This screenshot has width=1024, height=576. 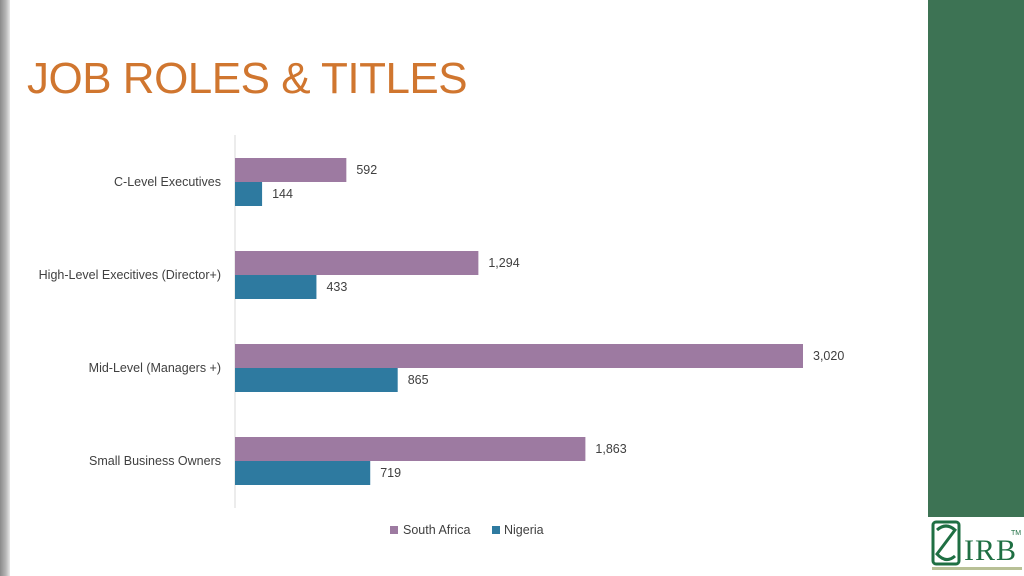 What do you see at coordinates (418, 380) in the screenshot?
I see `data-label-nigeria: 865` at bounding box center [418, 380].